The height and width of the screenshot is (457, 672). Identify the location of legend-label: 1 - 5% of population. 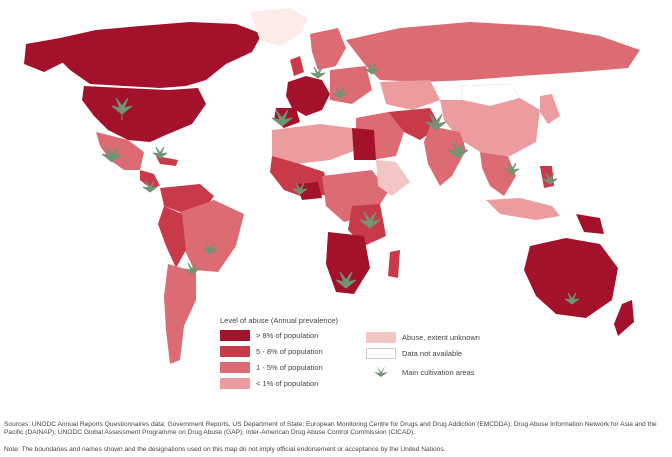
(289, 367).